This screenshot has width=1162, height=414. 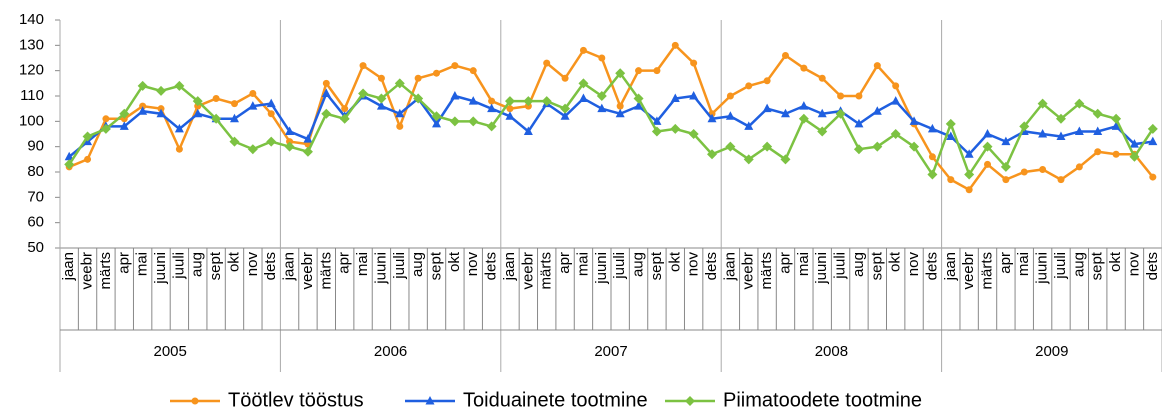 What do you see at coordinates (509, 266) in the screenshot?
I see `x-tick-label: jaan` at bounding box center [509, 266].